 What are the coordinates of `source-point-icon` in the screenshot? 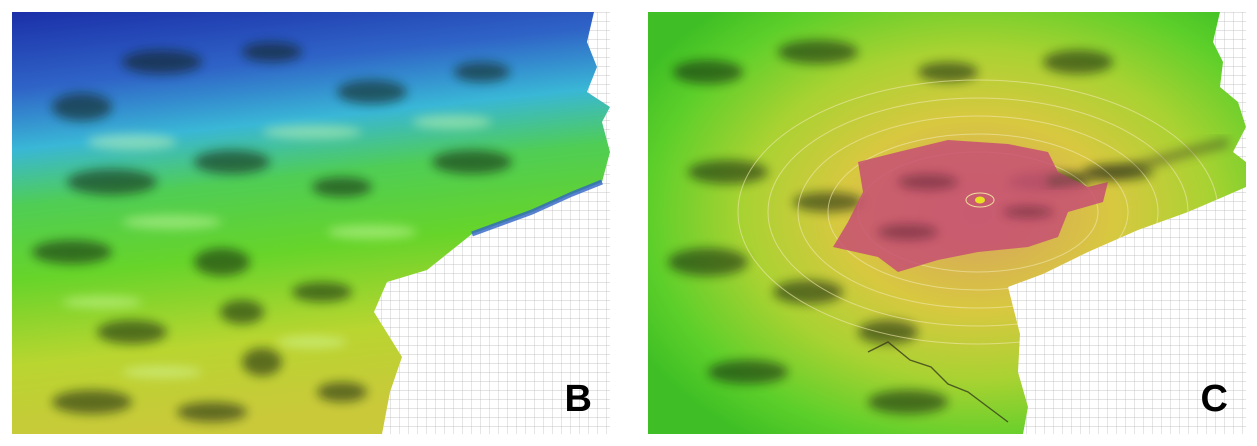 It's located at (980, 200).